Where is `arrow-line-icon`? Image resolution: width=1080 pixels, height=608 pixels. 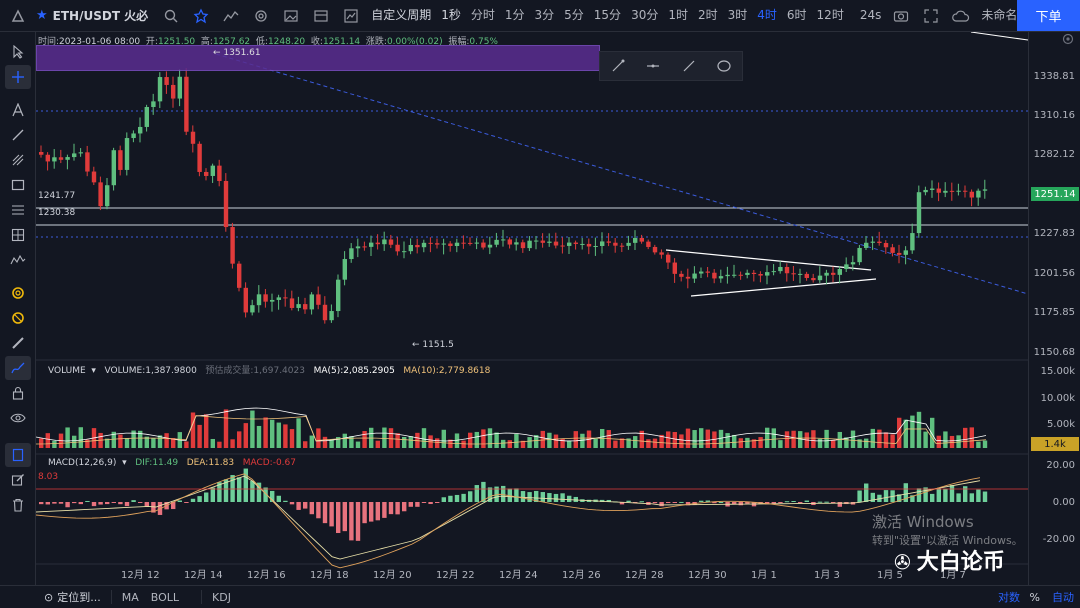
arrow-line-icon is located at coordinates (689, 66).